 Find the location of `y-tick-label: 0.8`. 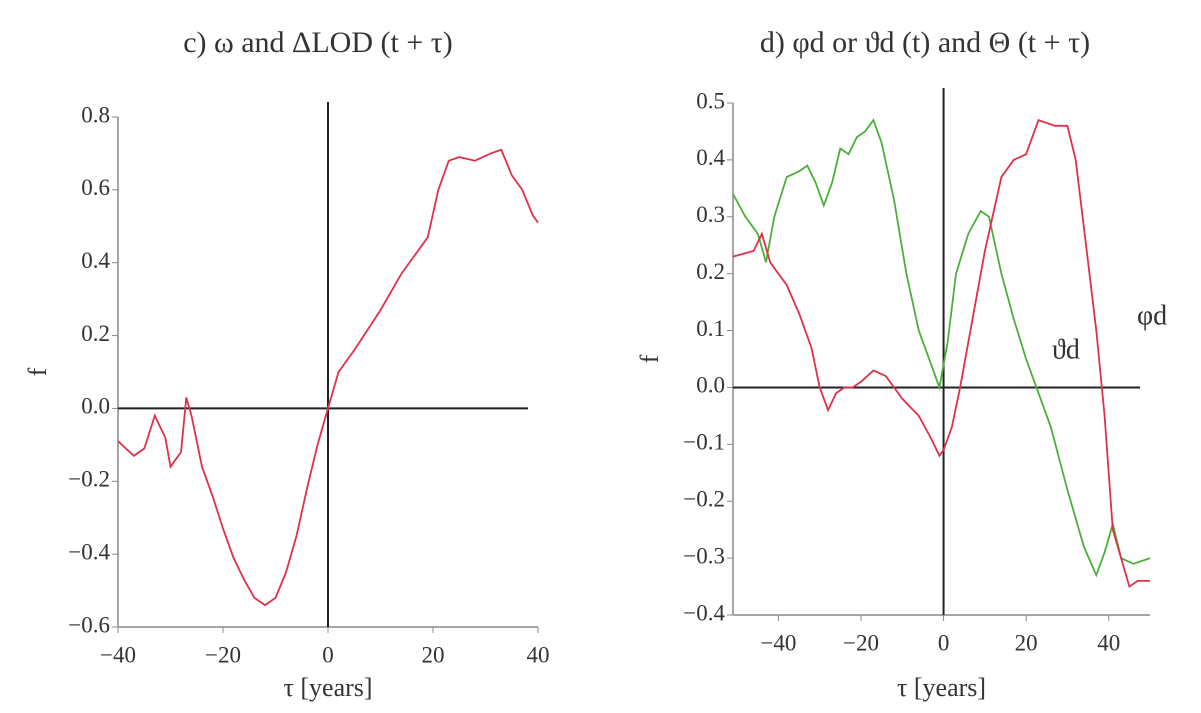

y-tick-label: 0.8 is located at coordinates (95, 114).